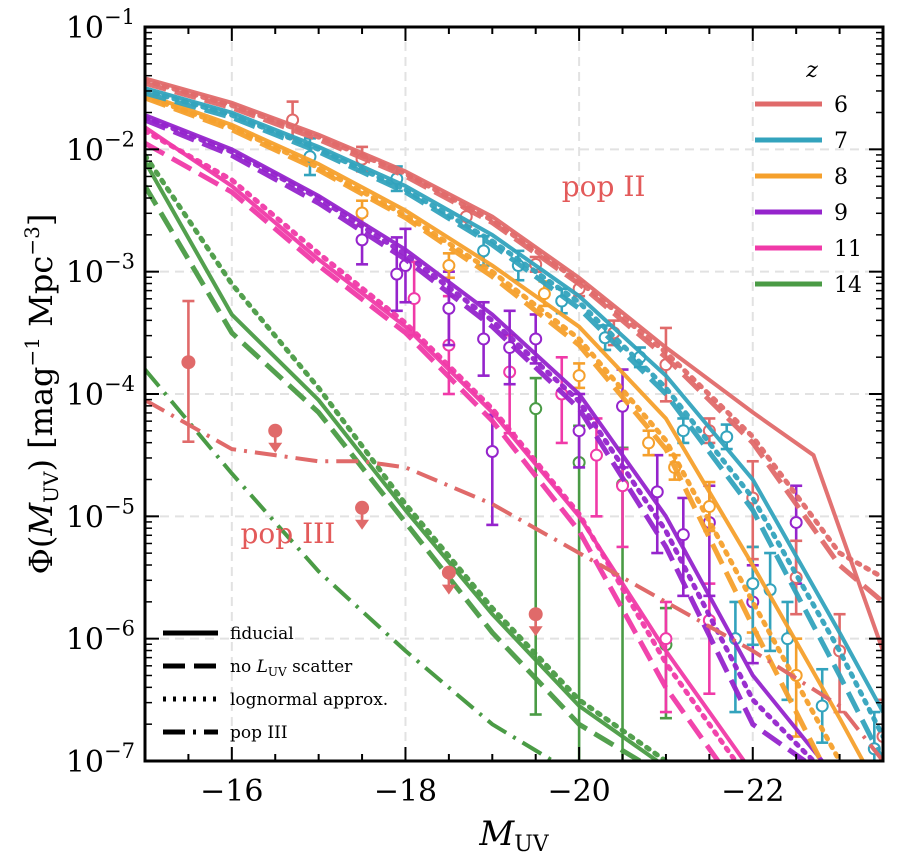  What do you see at coordinates (848, 249) in the screenshot?
I see `legend-label-z11: 11` at bounding box center [848, 249].